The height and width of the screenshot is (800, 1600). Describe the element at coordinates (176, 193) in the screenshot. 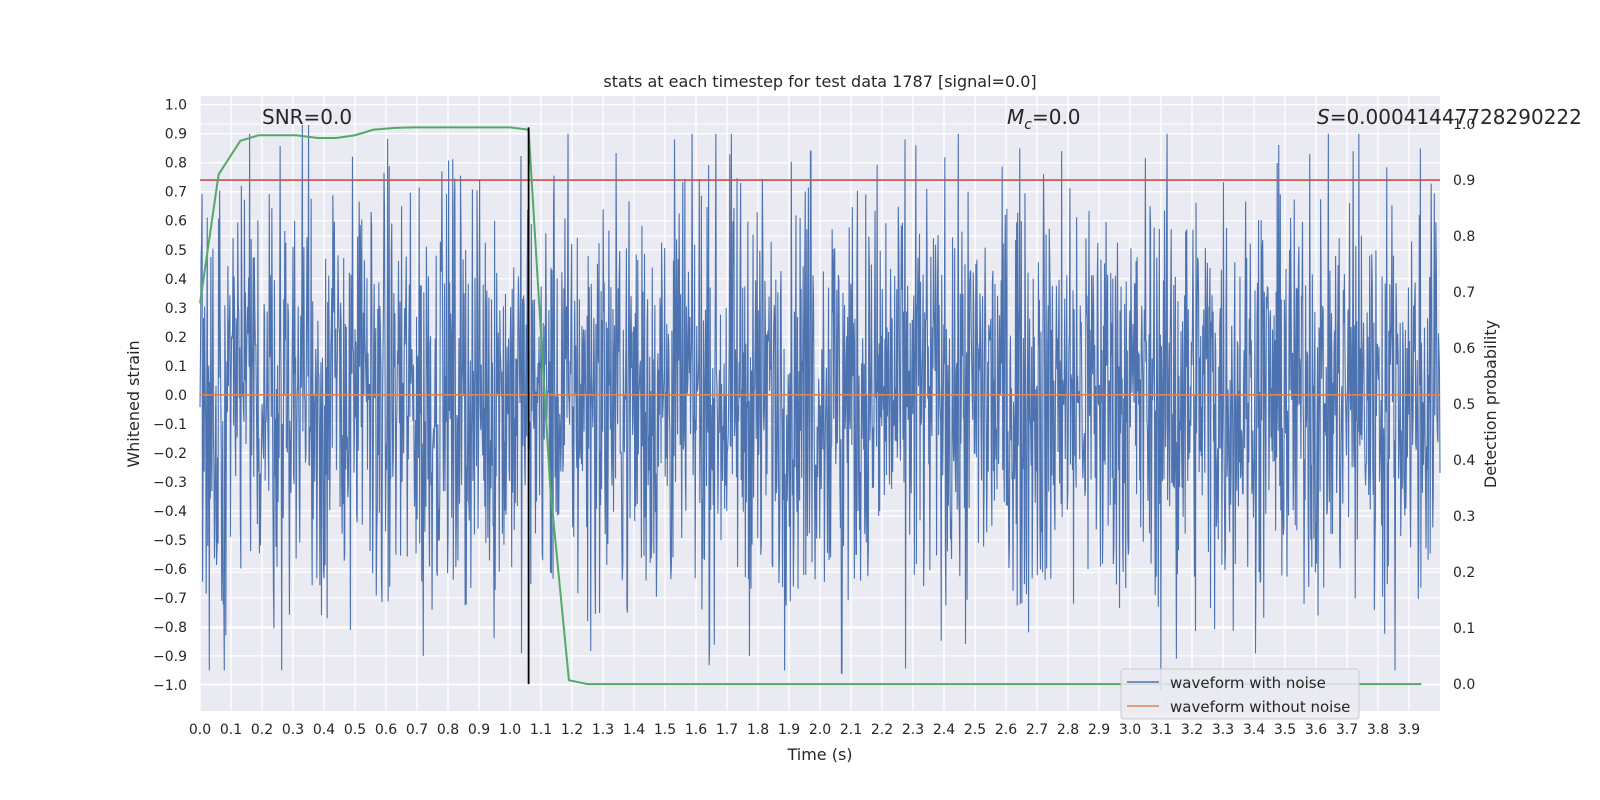

I see `y-tick-label: 0.7` at that location.